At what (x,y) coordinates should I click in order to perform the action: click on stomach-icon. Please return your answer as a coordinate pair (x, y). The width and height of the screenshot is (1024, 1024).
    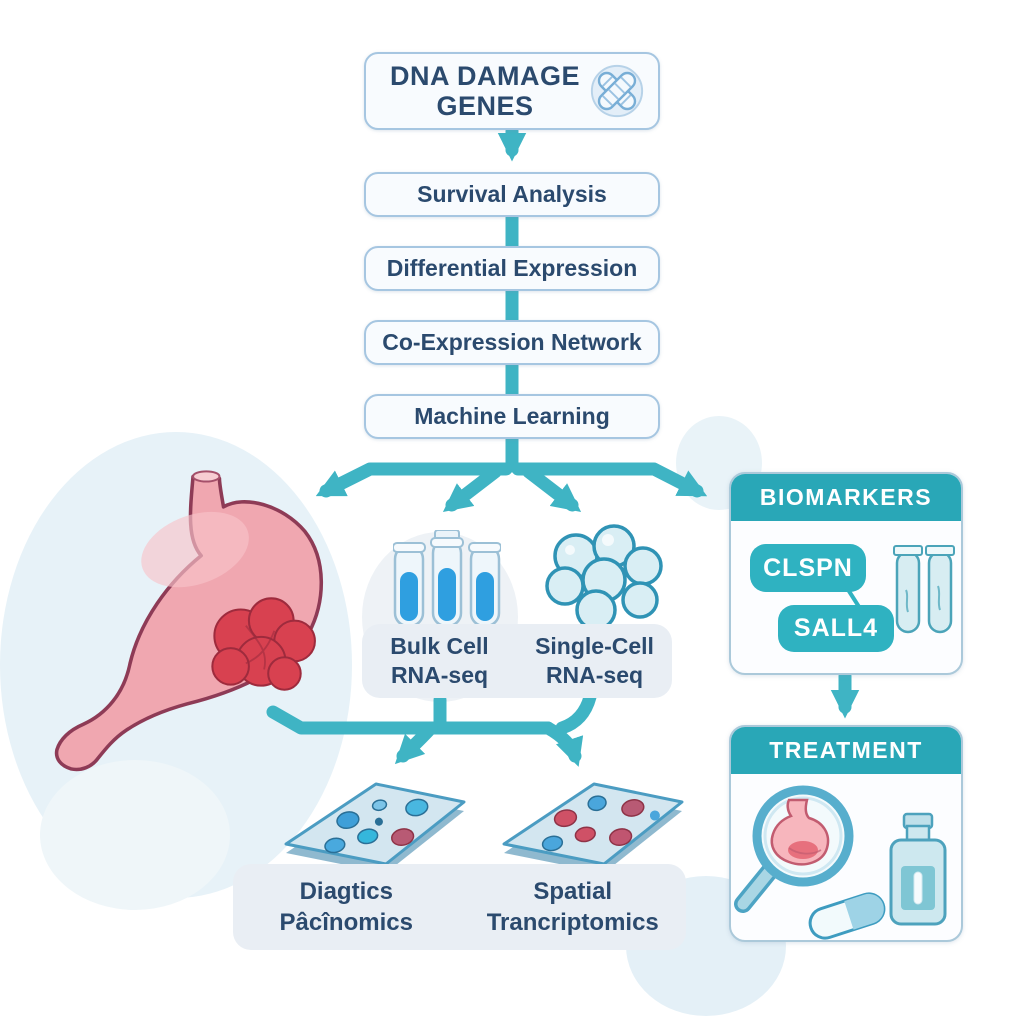
    Looking at the image, I should click on (188, 621).